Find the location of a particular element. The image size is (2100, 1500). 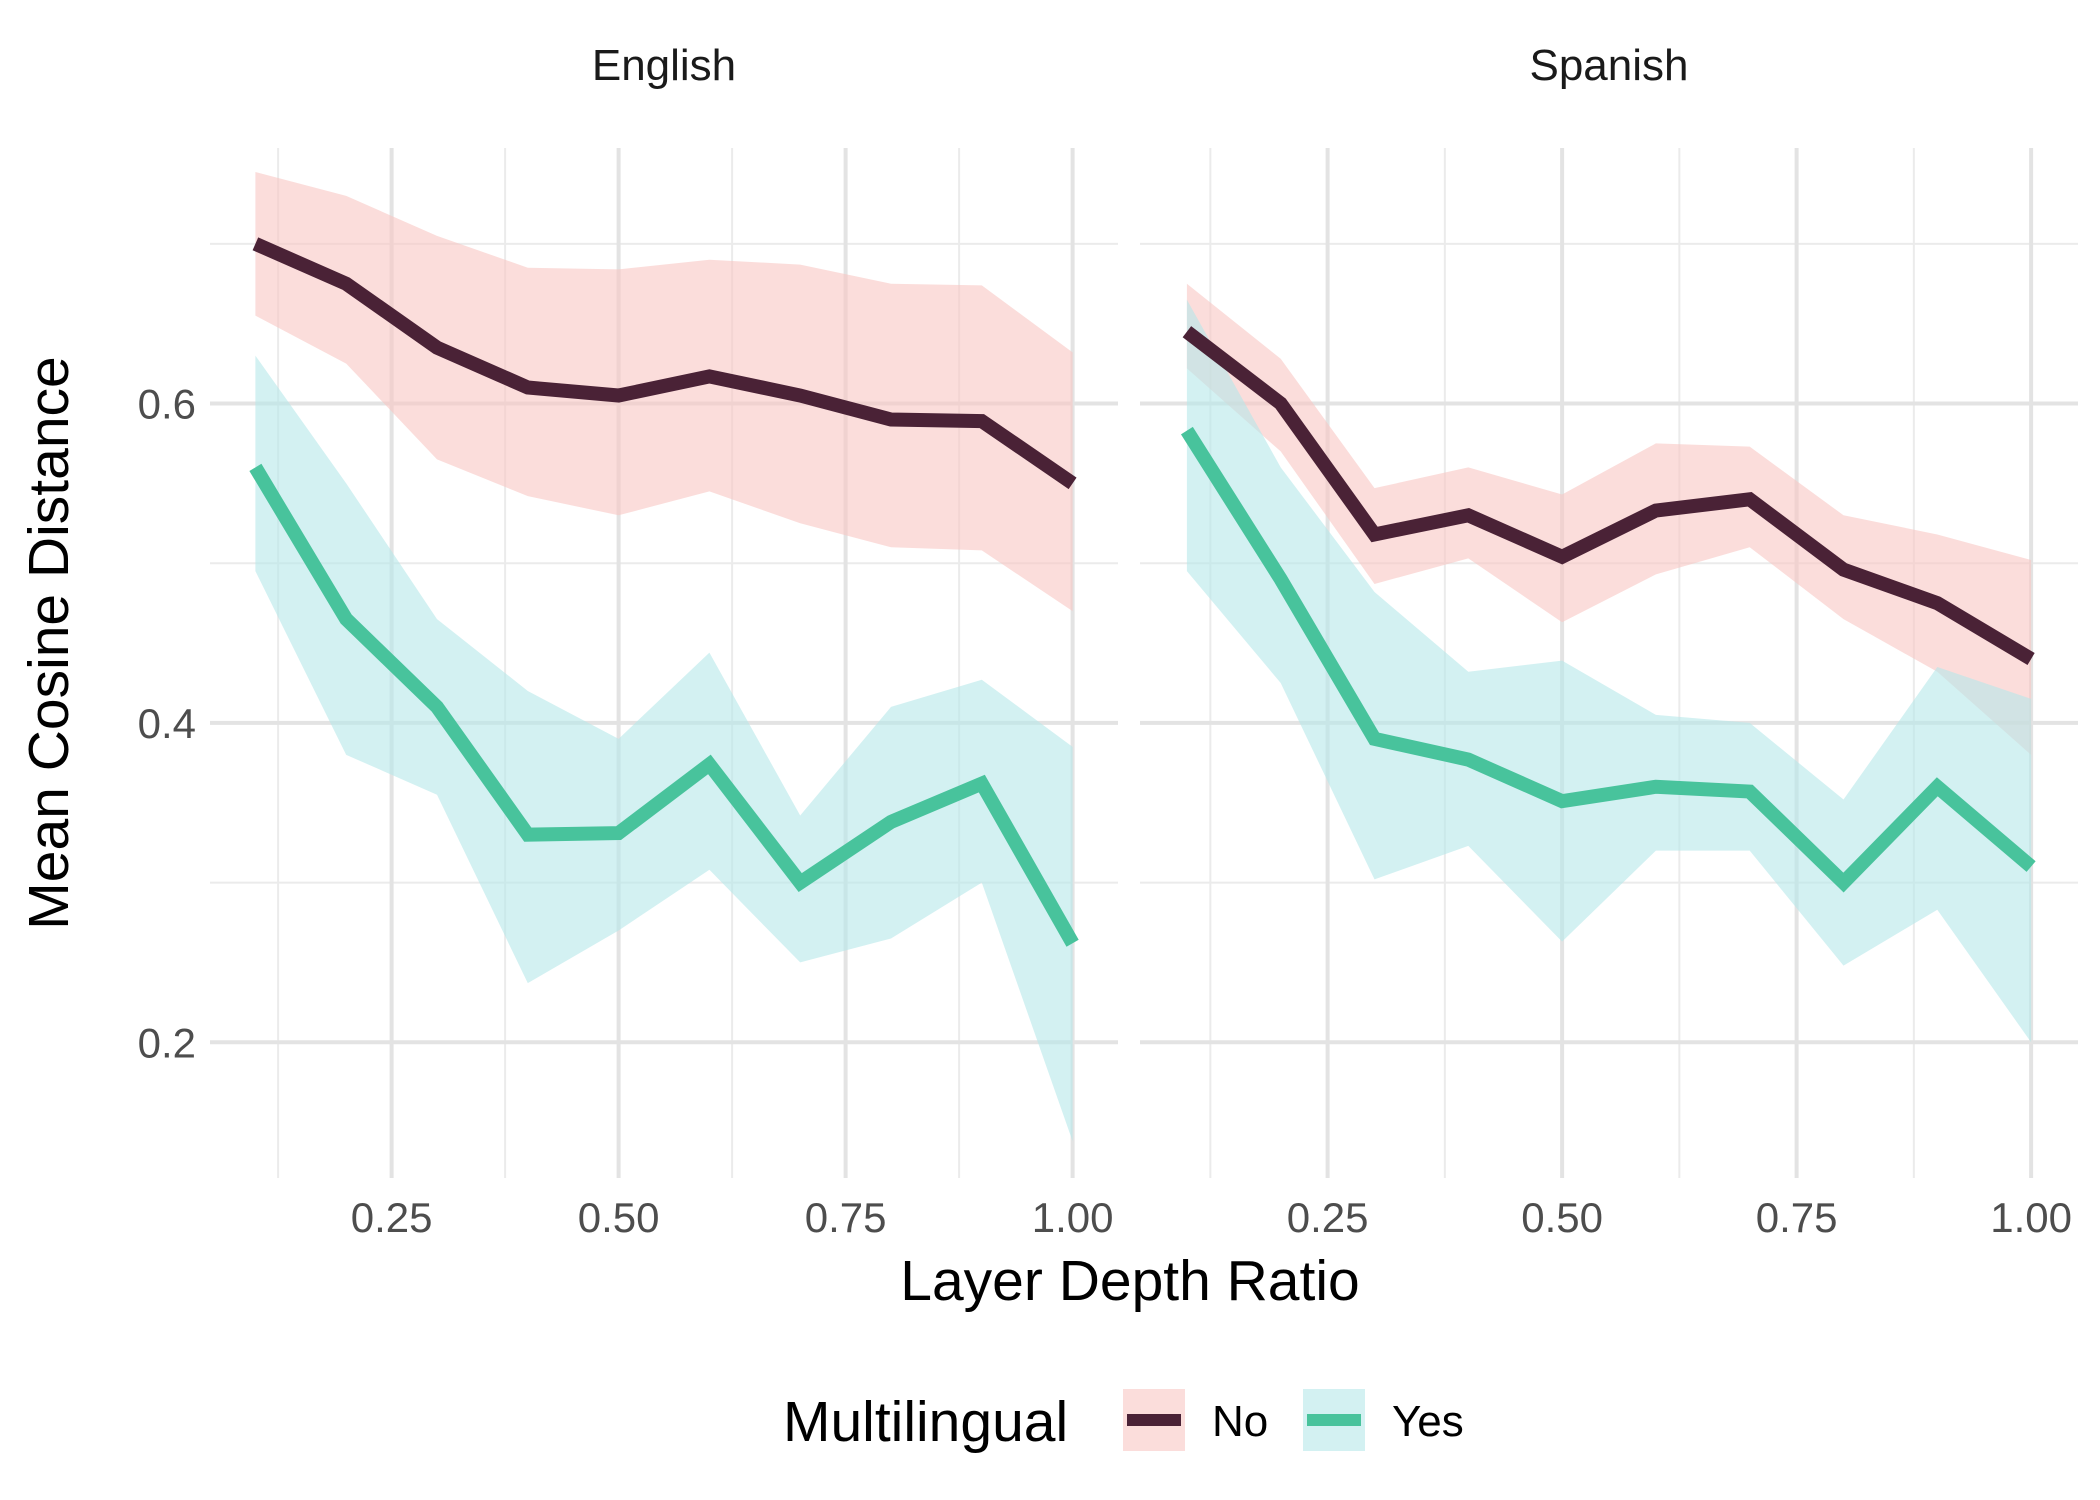

x-axis-title: Layer Depth Ratio is located at coordinates (1129, 1281).